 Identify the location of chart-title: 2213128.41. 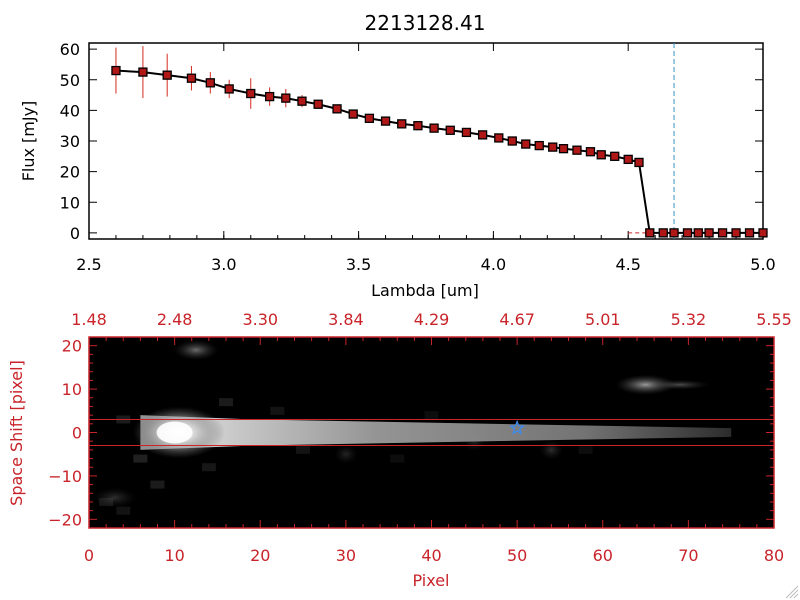
(425, 23).